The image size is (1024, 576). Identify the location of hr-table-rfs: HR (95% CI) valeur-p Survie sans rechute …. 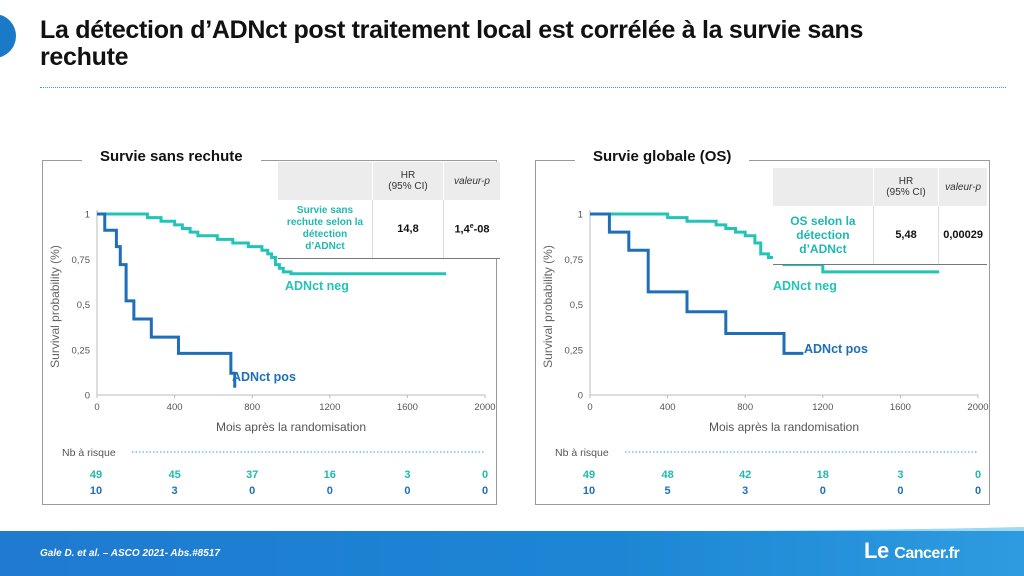
(389, 210).